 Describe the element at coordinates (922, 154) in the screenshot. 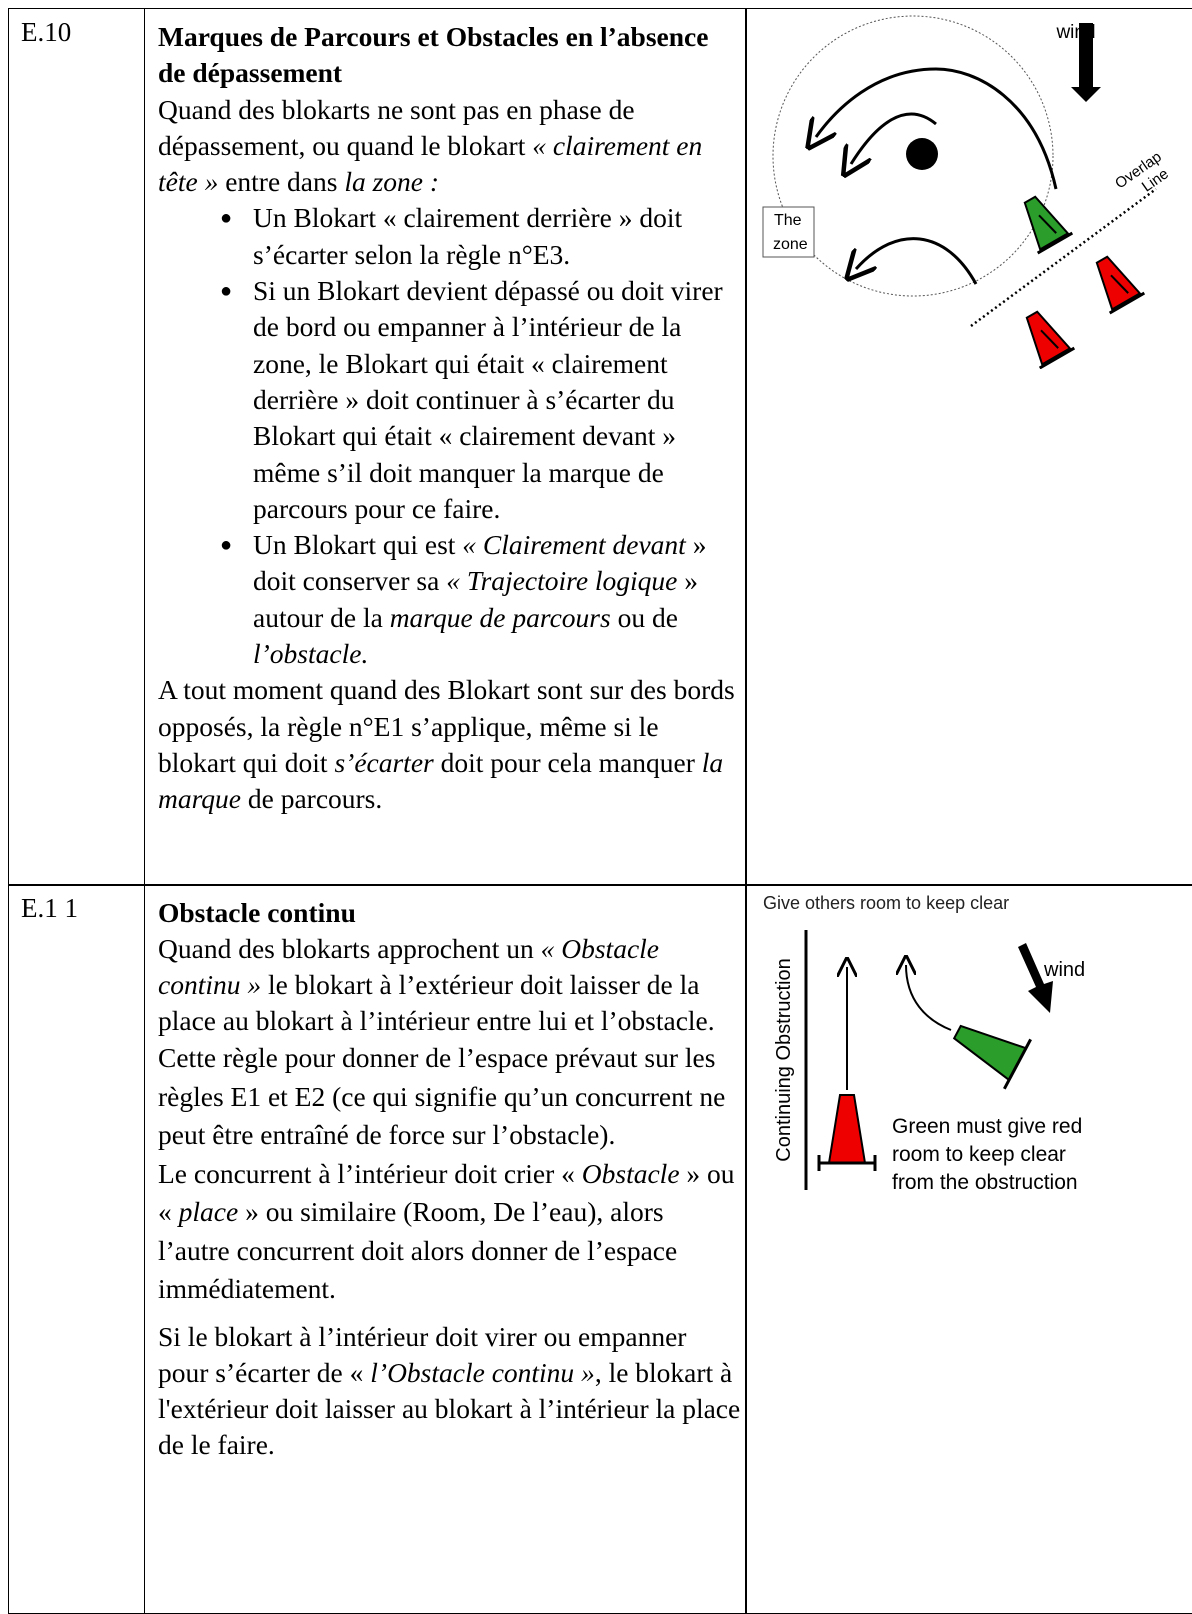

I see `mark` at that location.